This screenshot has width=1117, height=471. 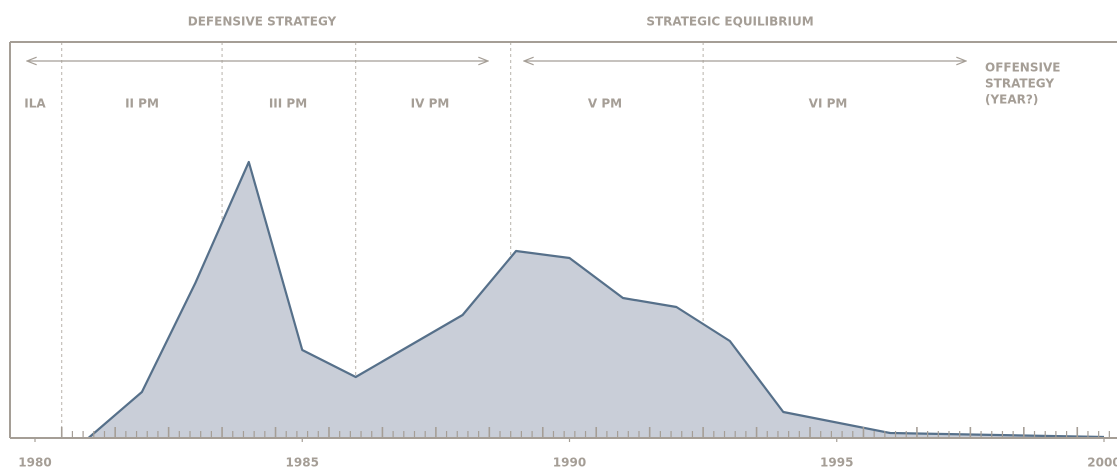 I want to click on phase-label: II PM, so click(x=142, y=104).